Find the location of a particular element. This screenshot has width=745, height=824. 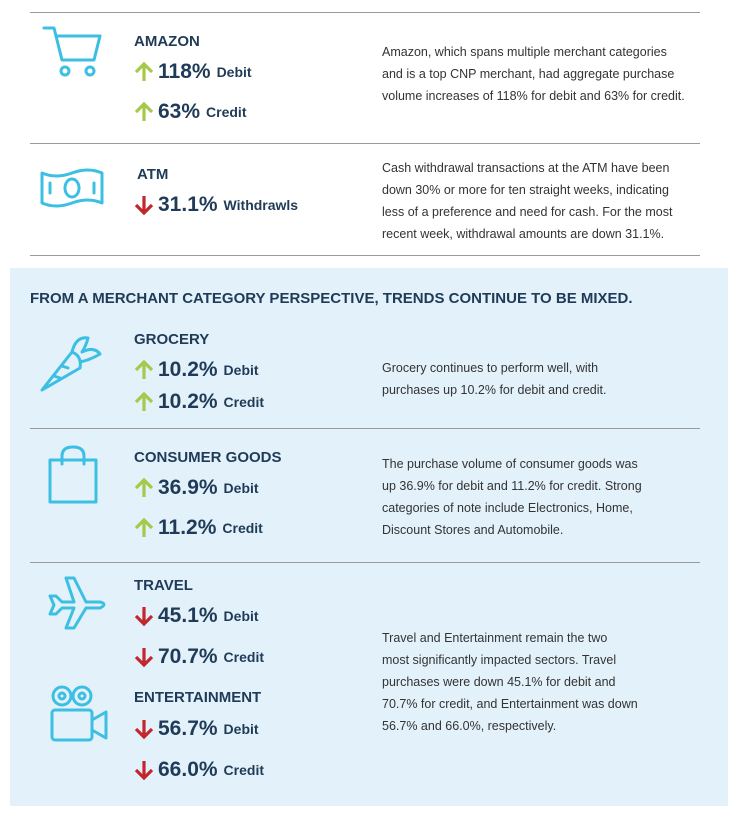

category-label: ATM is located at coordinates (153, 174).